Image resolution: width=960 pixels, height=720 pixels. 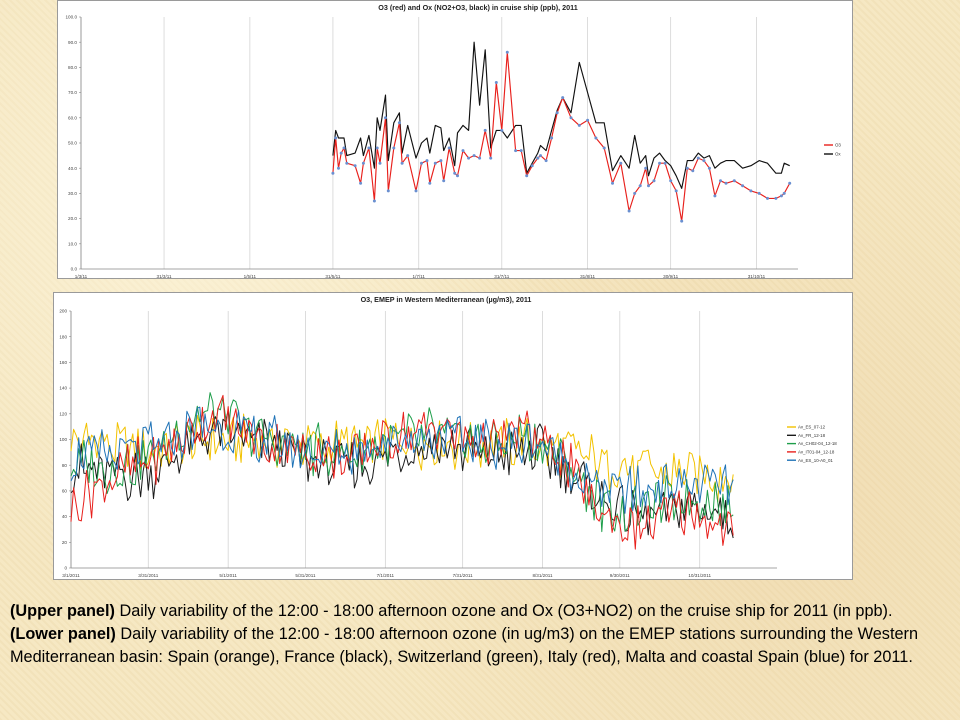 I want to click on y-tick-label: 100, so click(x=63, y=439).